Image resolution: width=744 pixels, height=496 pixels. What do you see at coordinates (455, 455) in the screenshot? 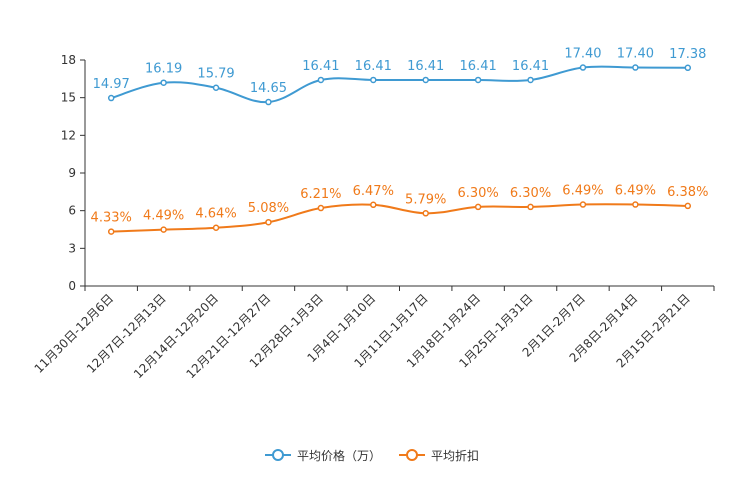
I see `legend-label-discount: 平均折扣` at bounding box center [455, 455].